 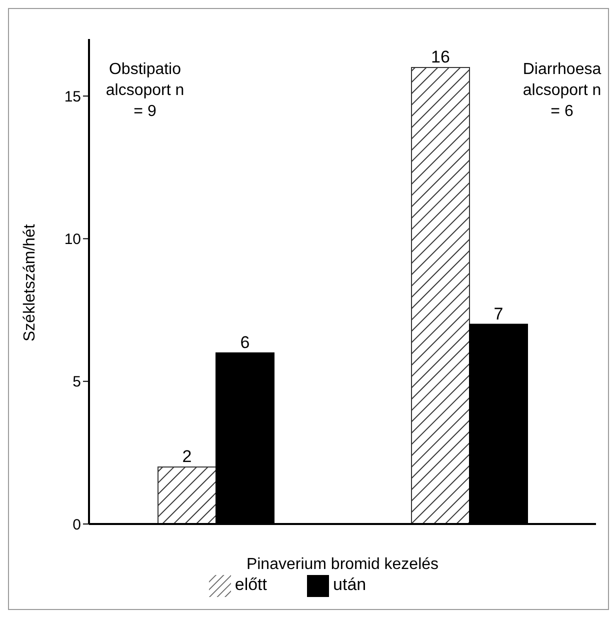 What do you see at coordinates (251, 584) in the screenshot?
I see `legend-label: előtt` at bounding box center [251, 584].